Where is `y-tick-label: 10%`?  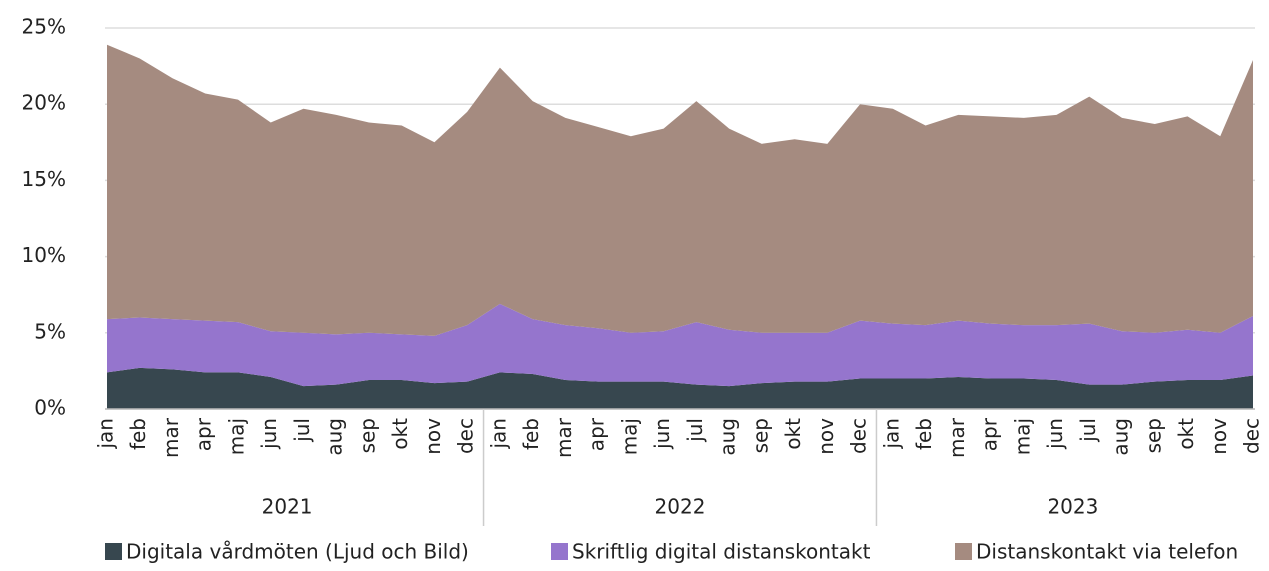
y-tick-label: 10% is located at coordinates (44, 255).